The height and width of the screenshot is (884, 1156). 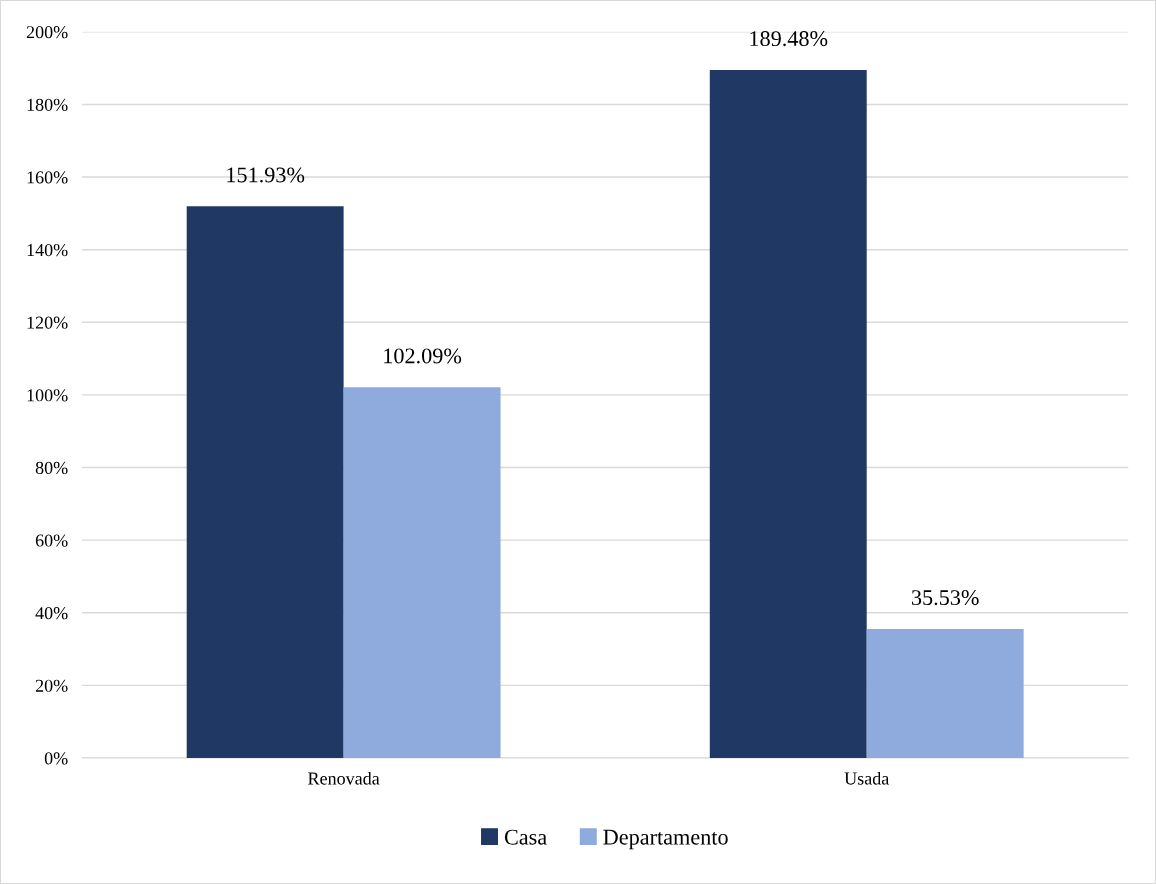 What do you see at coordinates (47, 104) in the screenshot?
I see `y-tick-label: 180%` at bounding box center [47, 104].